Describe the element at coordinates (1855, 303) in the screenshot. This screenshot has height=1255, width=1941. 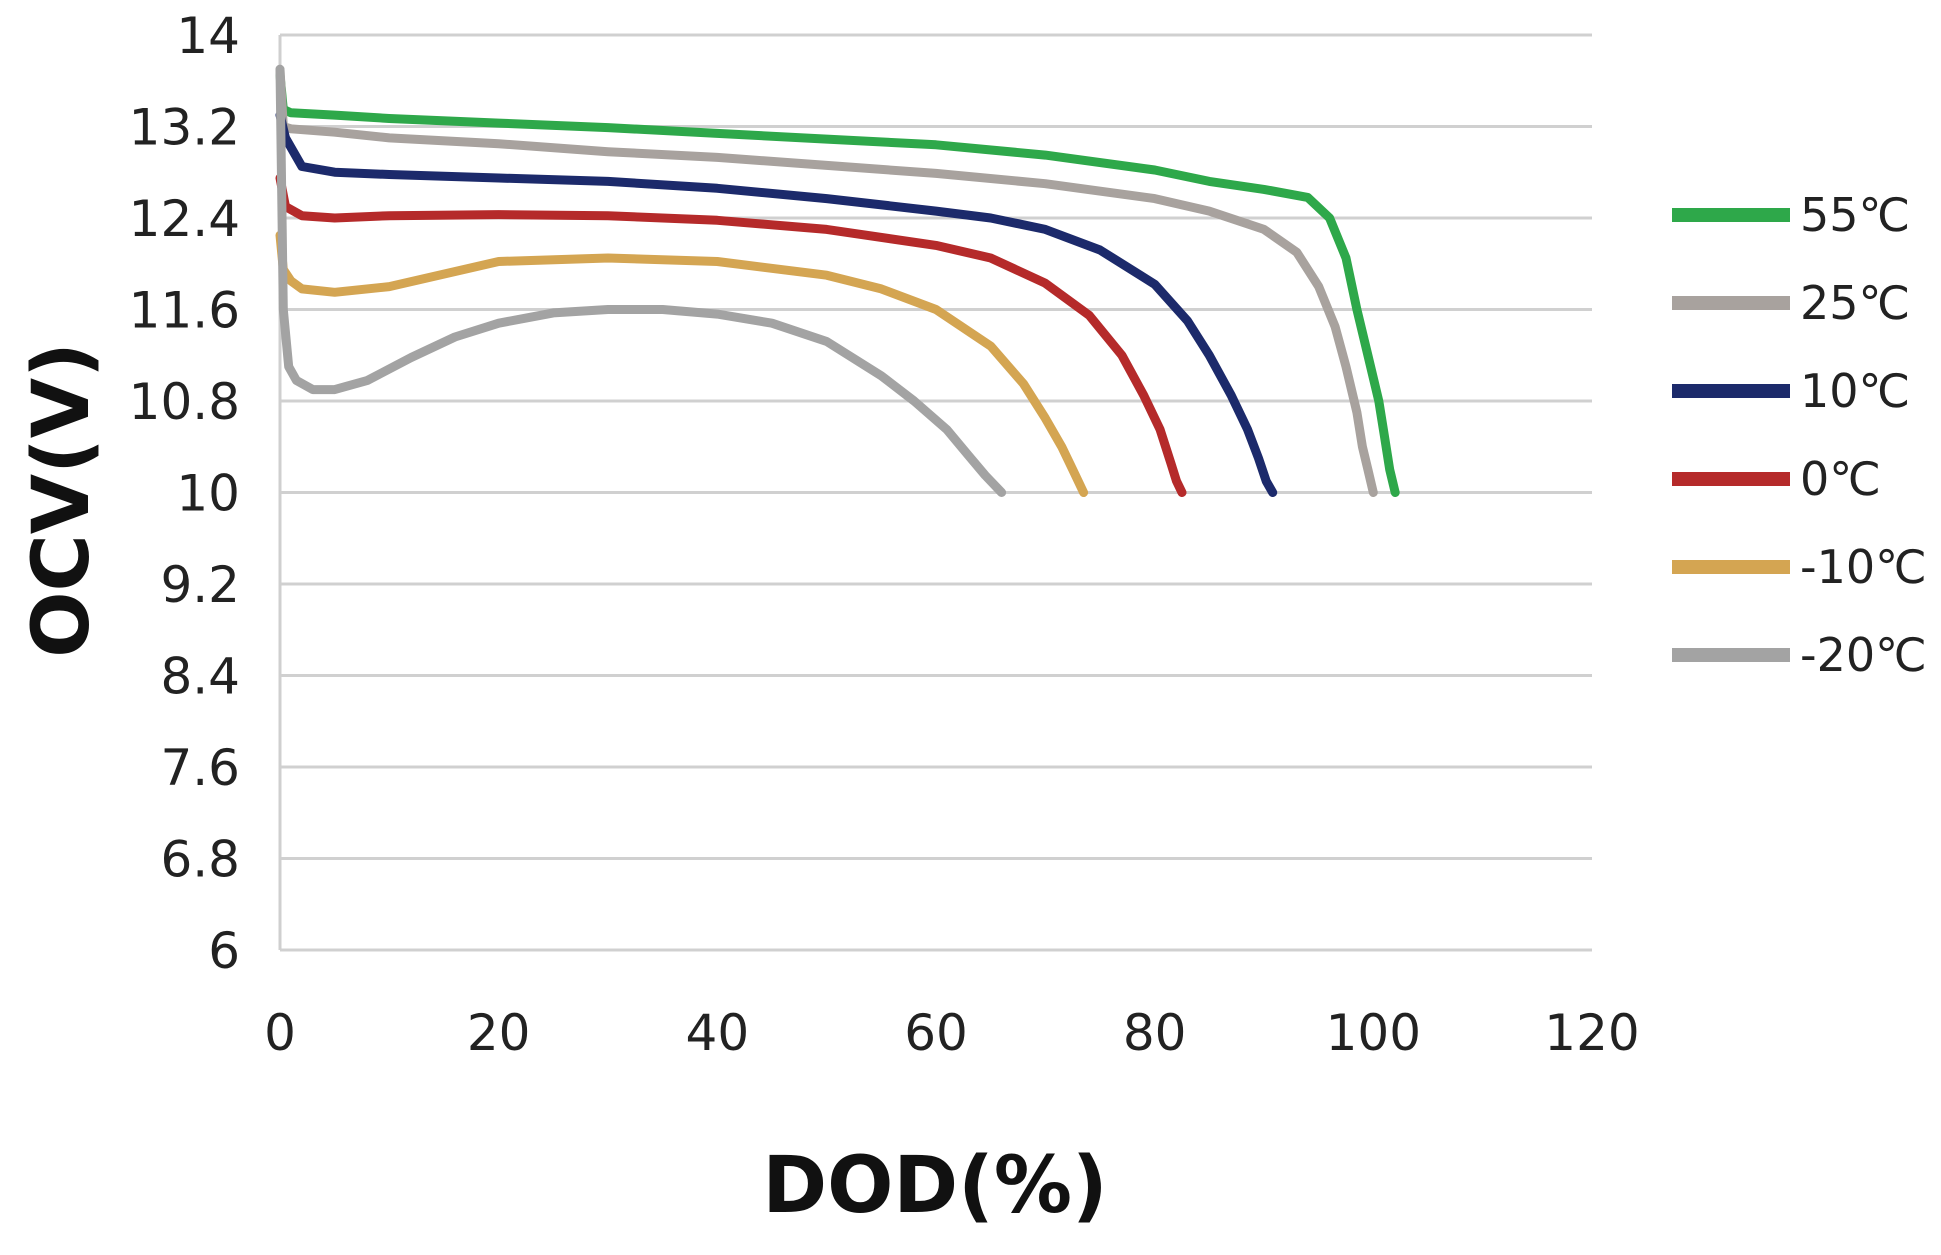
I see `legend-label: 25℃` at that location.